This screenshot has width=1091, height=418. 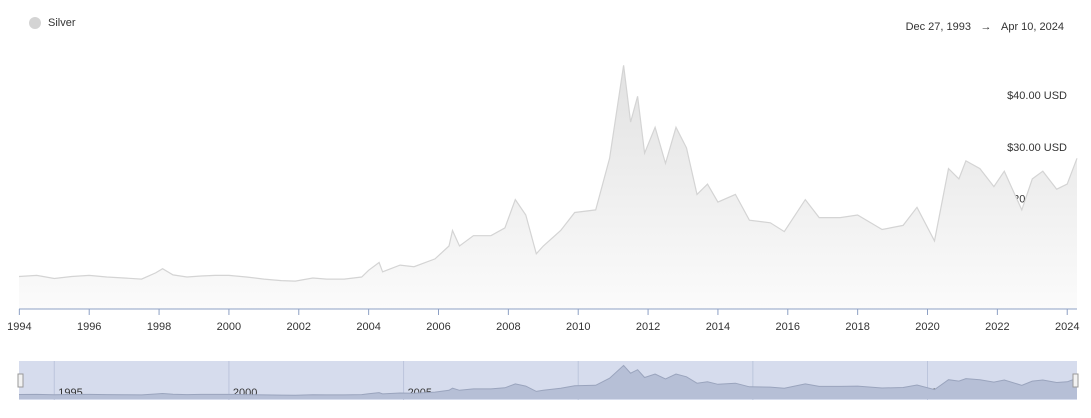 What do you see at coordinates (578, 327) in the screenshot?
I see `x-tick-label: 2010` at bounding box center [578, 327].